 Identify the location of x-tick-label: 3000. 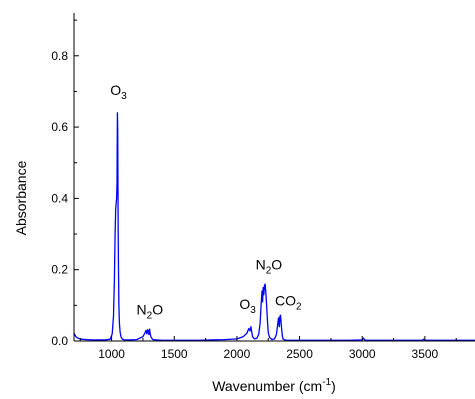
(362, 354).